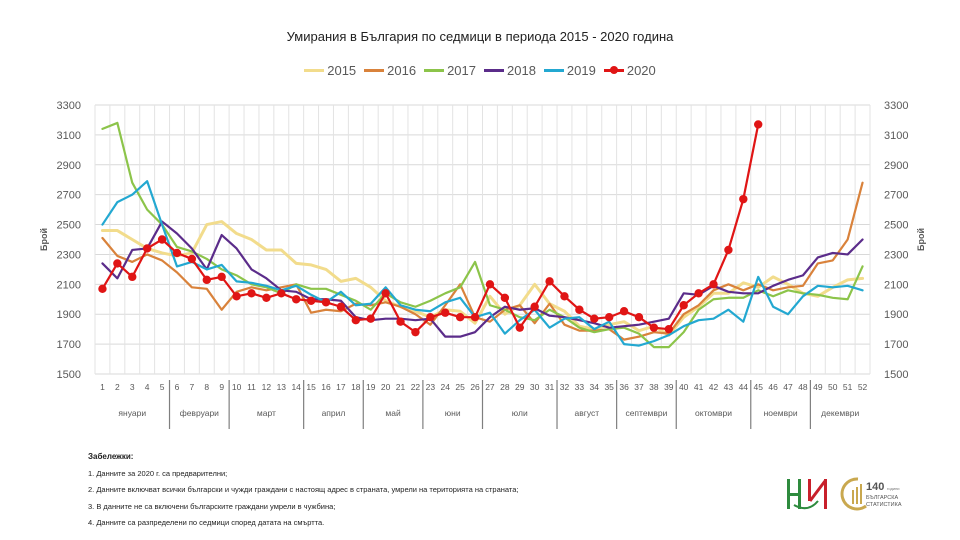  Describe the element at coordinates (654, 387) in the screenshot. I see `x-tick-label: 38` at that location.